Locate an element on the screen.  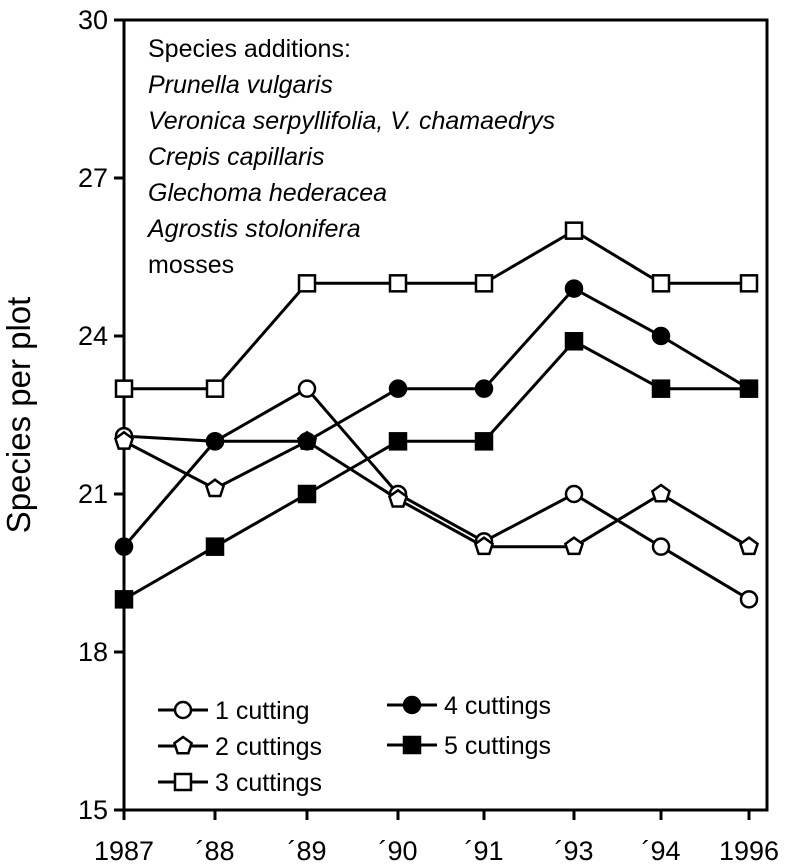
x-axis: 1987 ´88 ´89 ´90 ´91 ´93 ´94 1996 is located at coordinates (436, 838).